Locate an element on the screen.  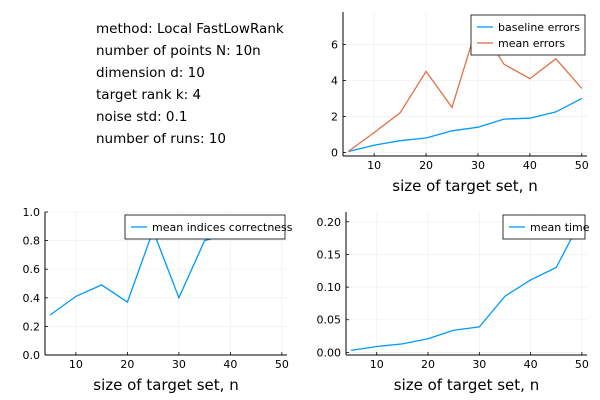
y-tick-label: 4 is located at coordinates (334, 80).